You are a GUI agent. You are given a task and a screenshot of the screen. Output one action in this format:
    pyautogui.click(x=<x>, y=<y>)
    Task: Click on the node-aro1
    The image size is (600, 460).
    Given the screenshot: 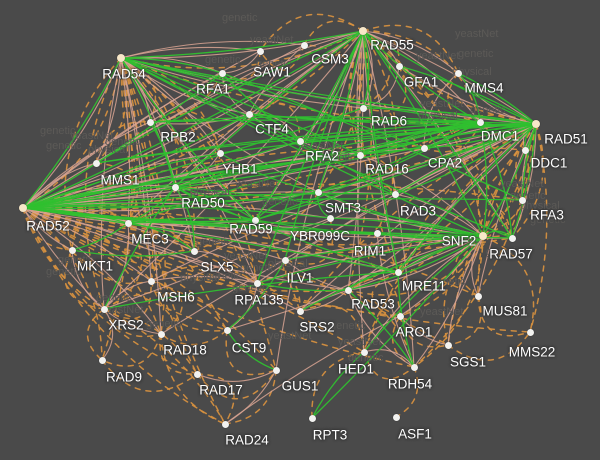 What is the action you would take?
    pyautogui.click(x=400, y=316)
    